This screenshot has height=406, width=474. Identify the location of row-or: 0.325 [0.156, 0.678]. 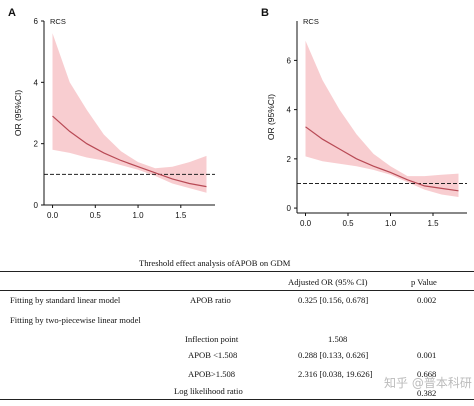
(333, 300).